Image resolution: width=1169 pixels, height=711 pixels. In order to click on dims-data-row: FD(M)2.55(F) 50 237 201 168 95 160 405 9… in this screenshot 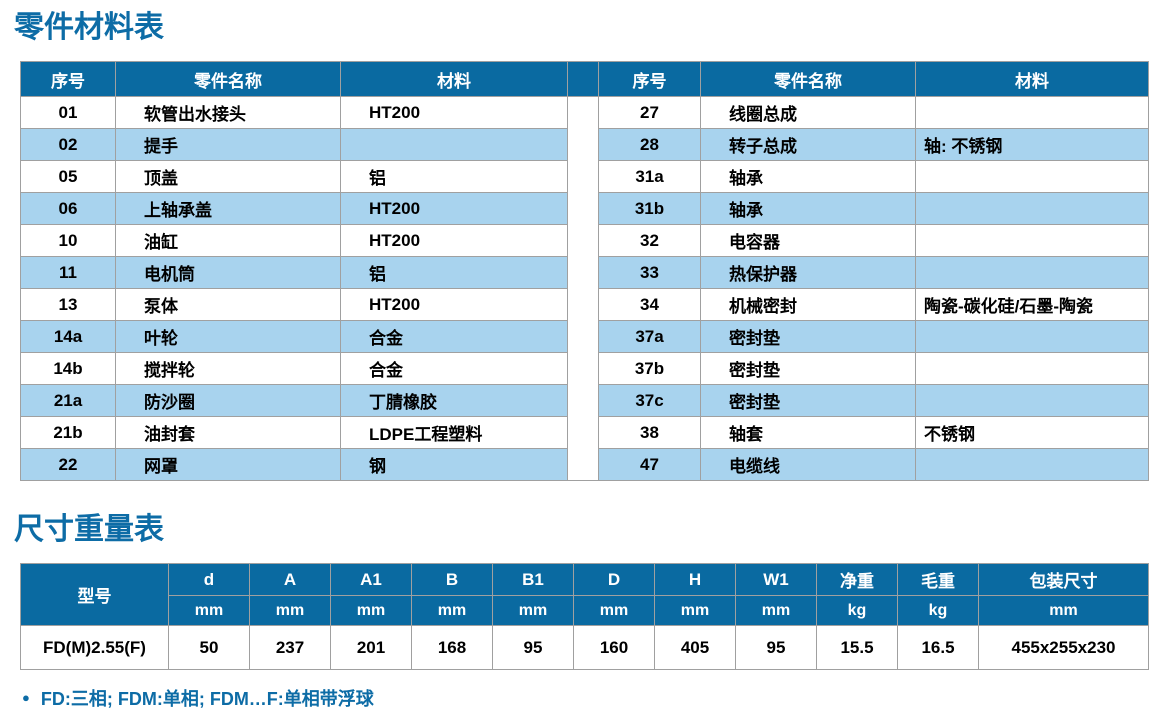, I will do `click(584, 647)`.